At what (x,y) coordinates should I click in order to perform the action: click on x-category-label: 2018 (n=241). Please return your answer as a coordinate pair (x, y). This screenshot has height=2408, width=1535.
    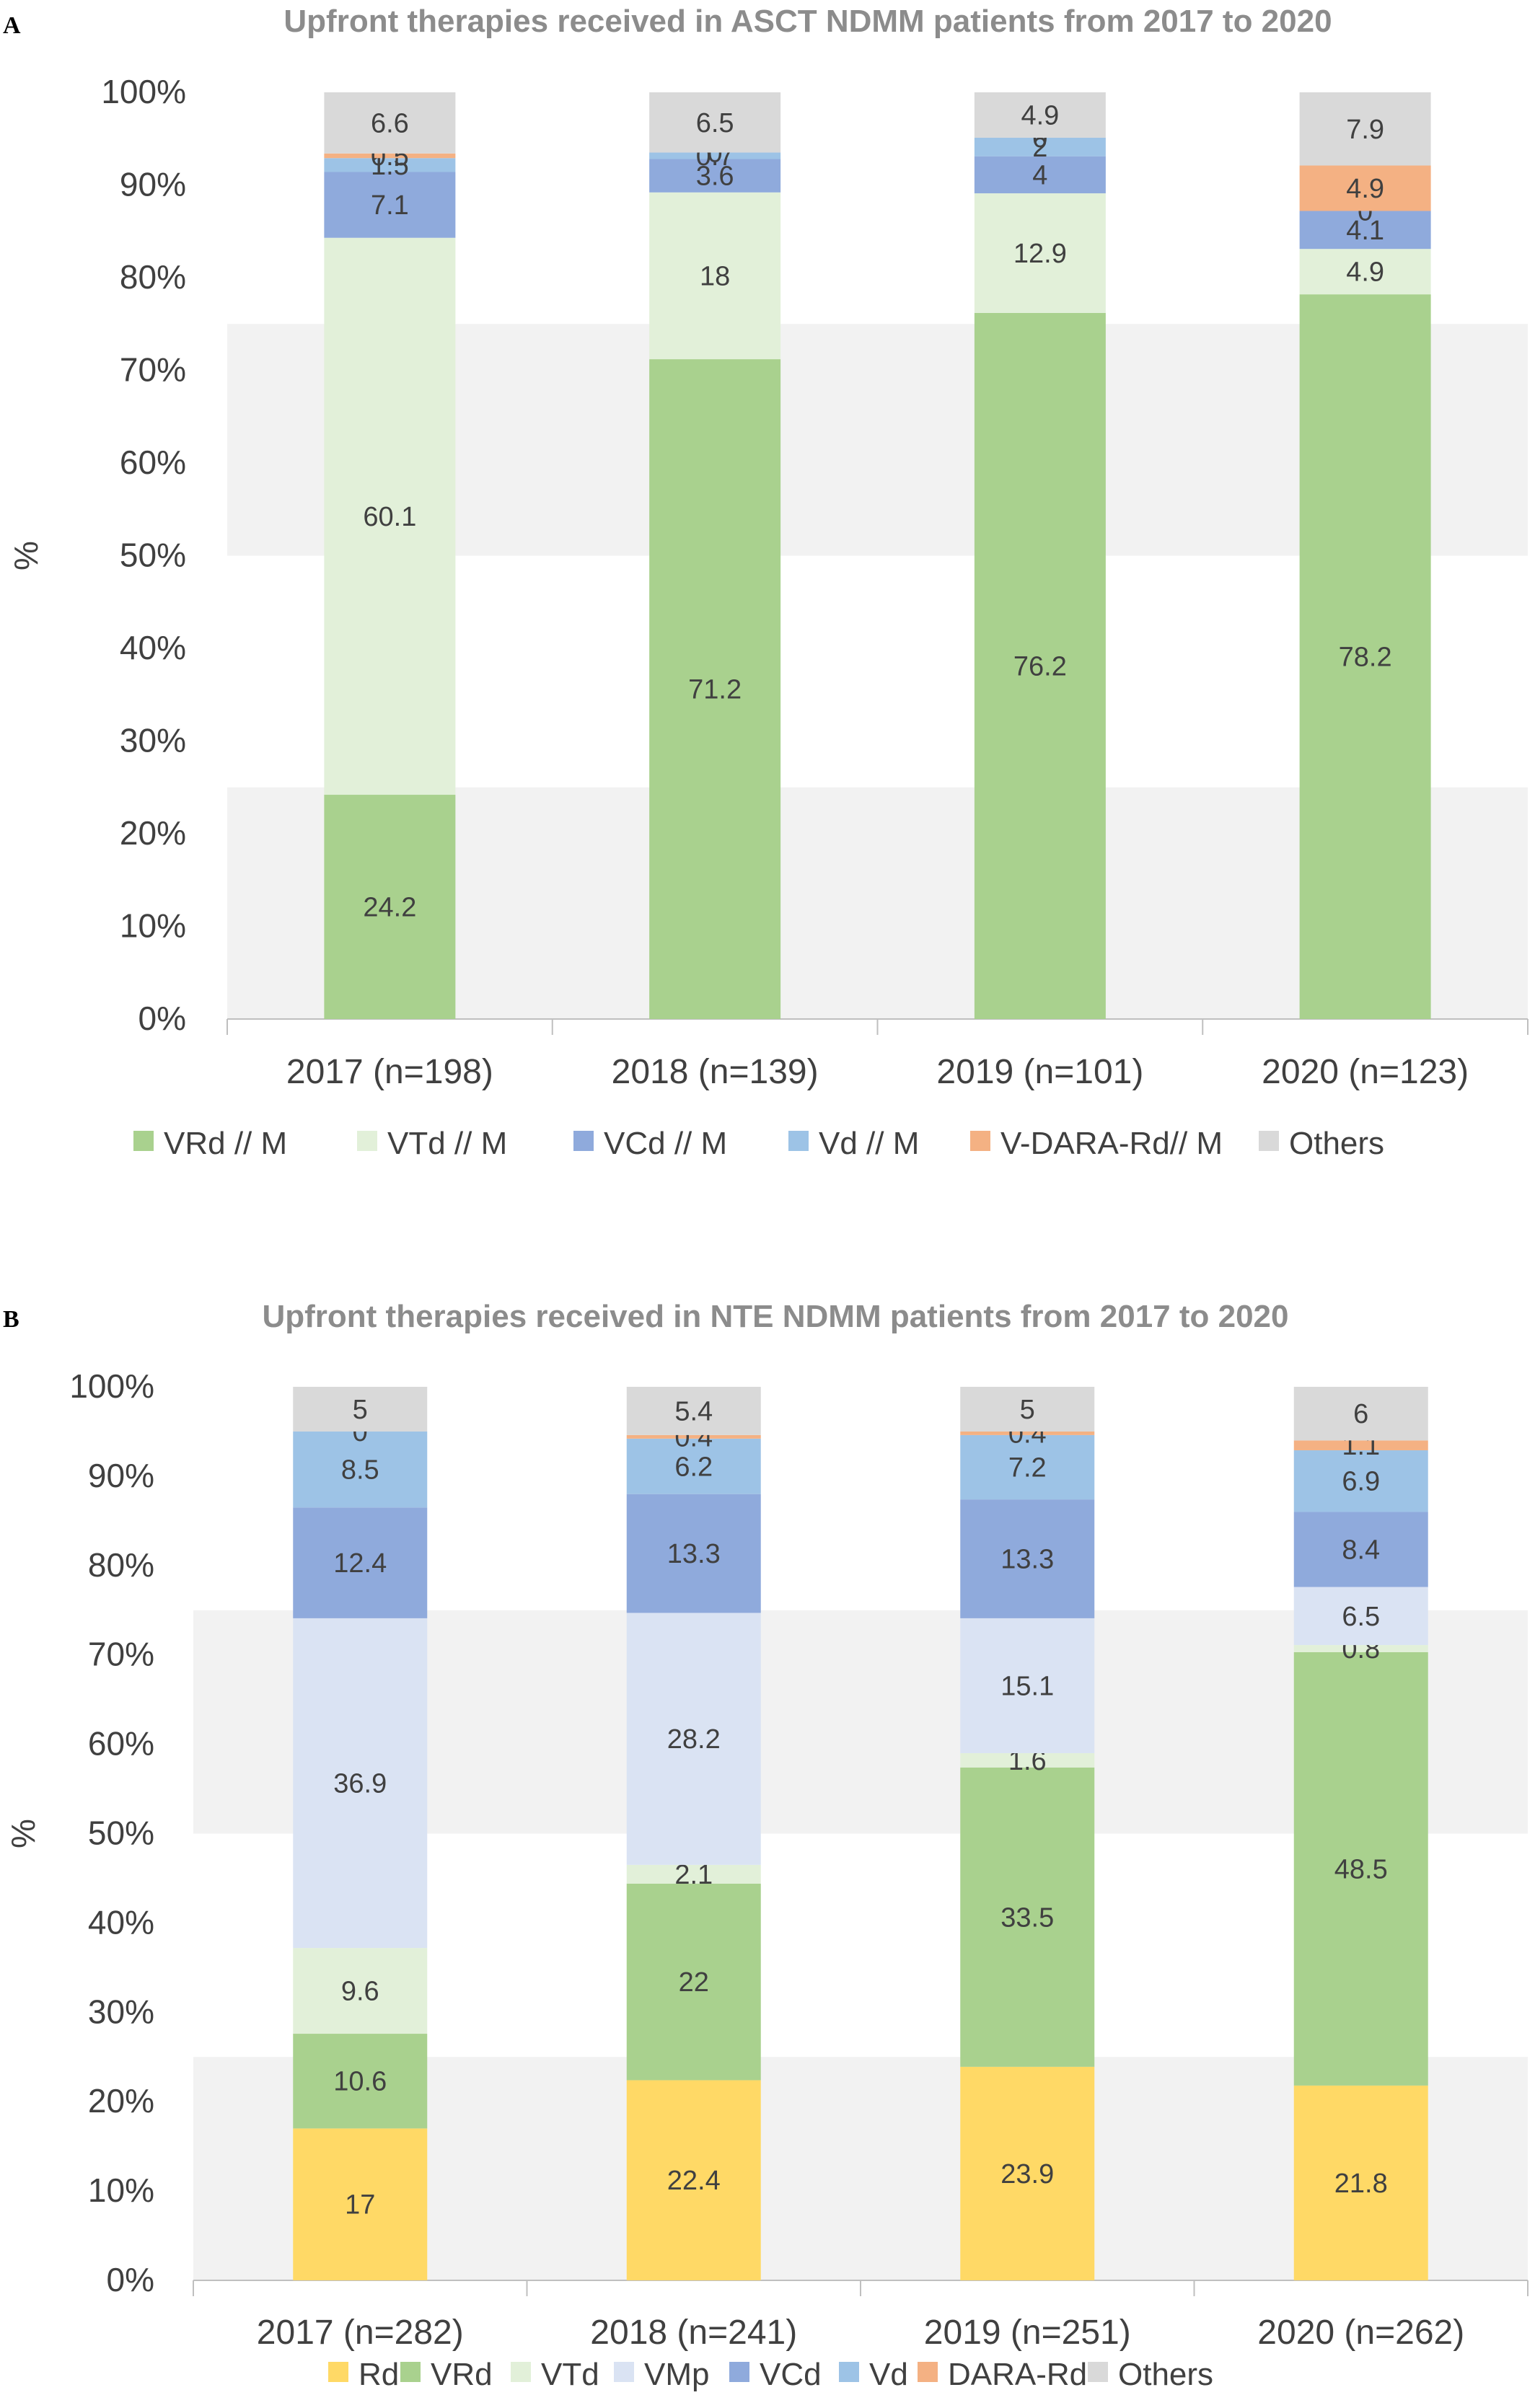
    Looking at the image, I should click on (693, 2333).